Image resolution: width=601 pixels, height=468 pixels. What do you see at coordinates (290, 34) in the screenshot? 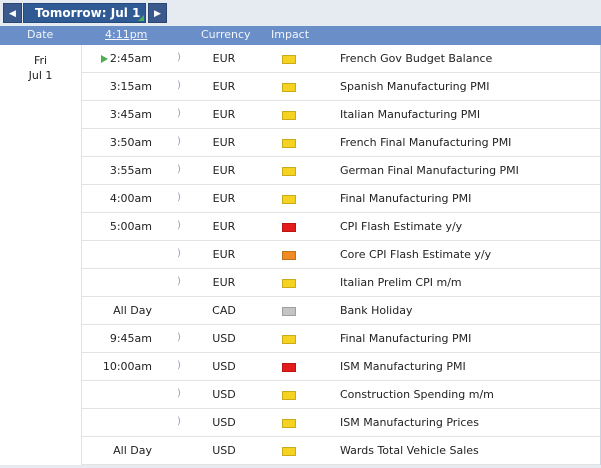
I see `column-header-impact: Impact` at bounding box center [290, 34].